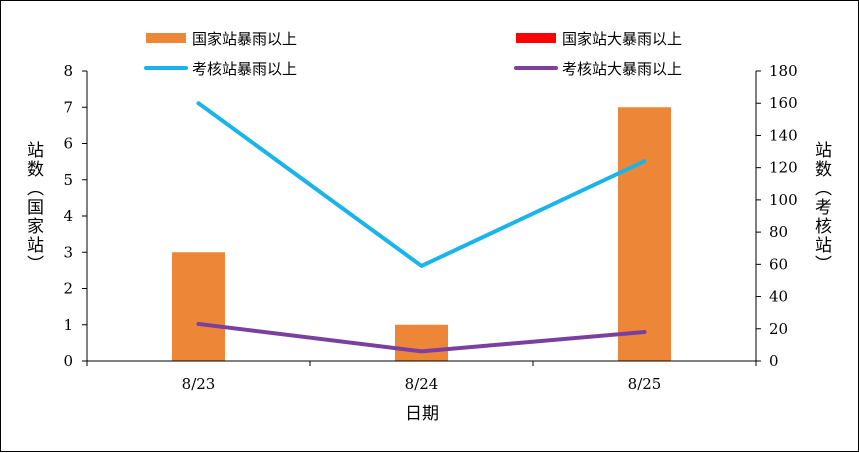 Image resolution: width=859 pixels, height=453 pixels. I want to click on y-right-tick-label: 100, so click(783, 200).